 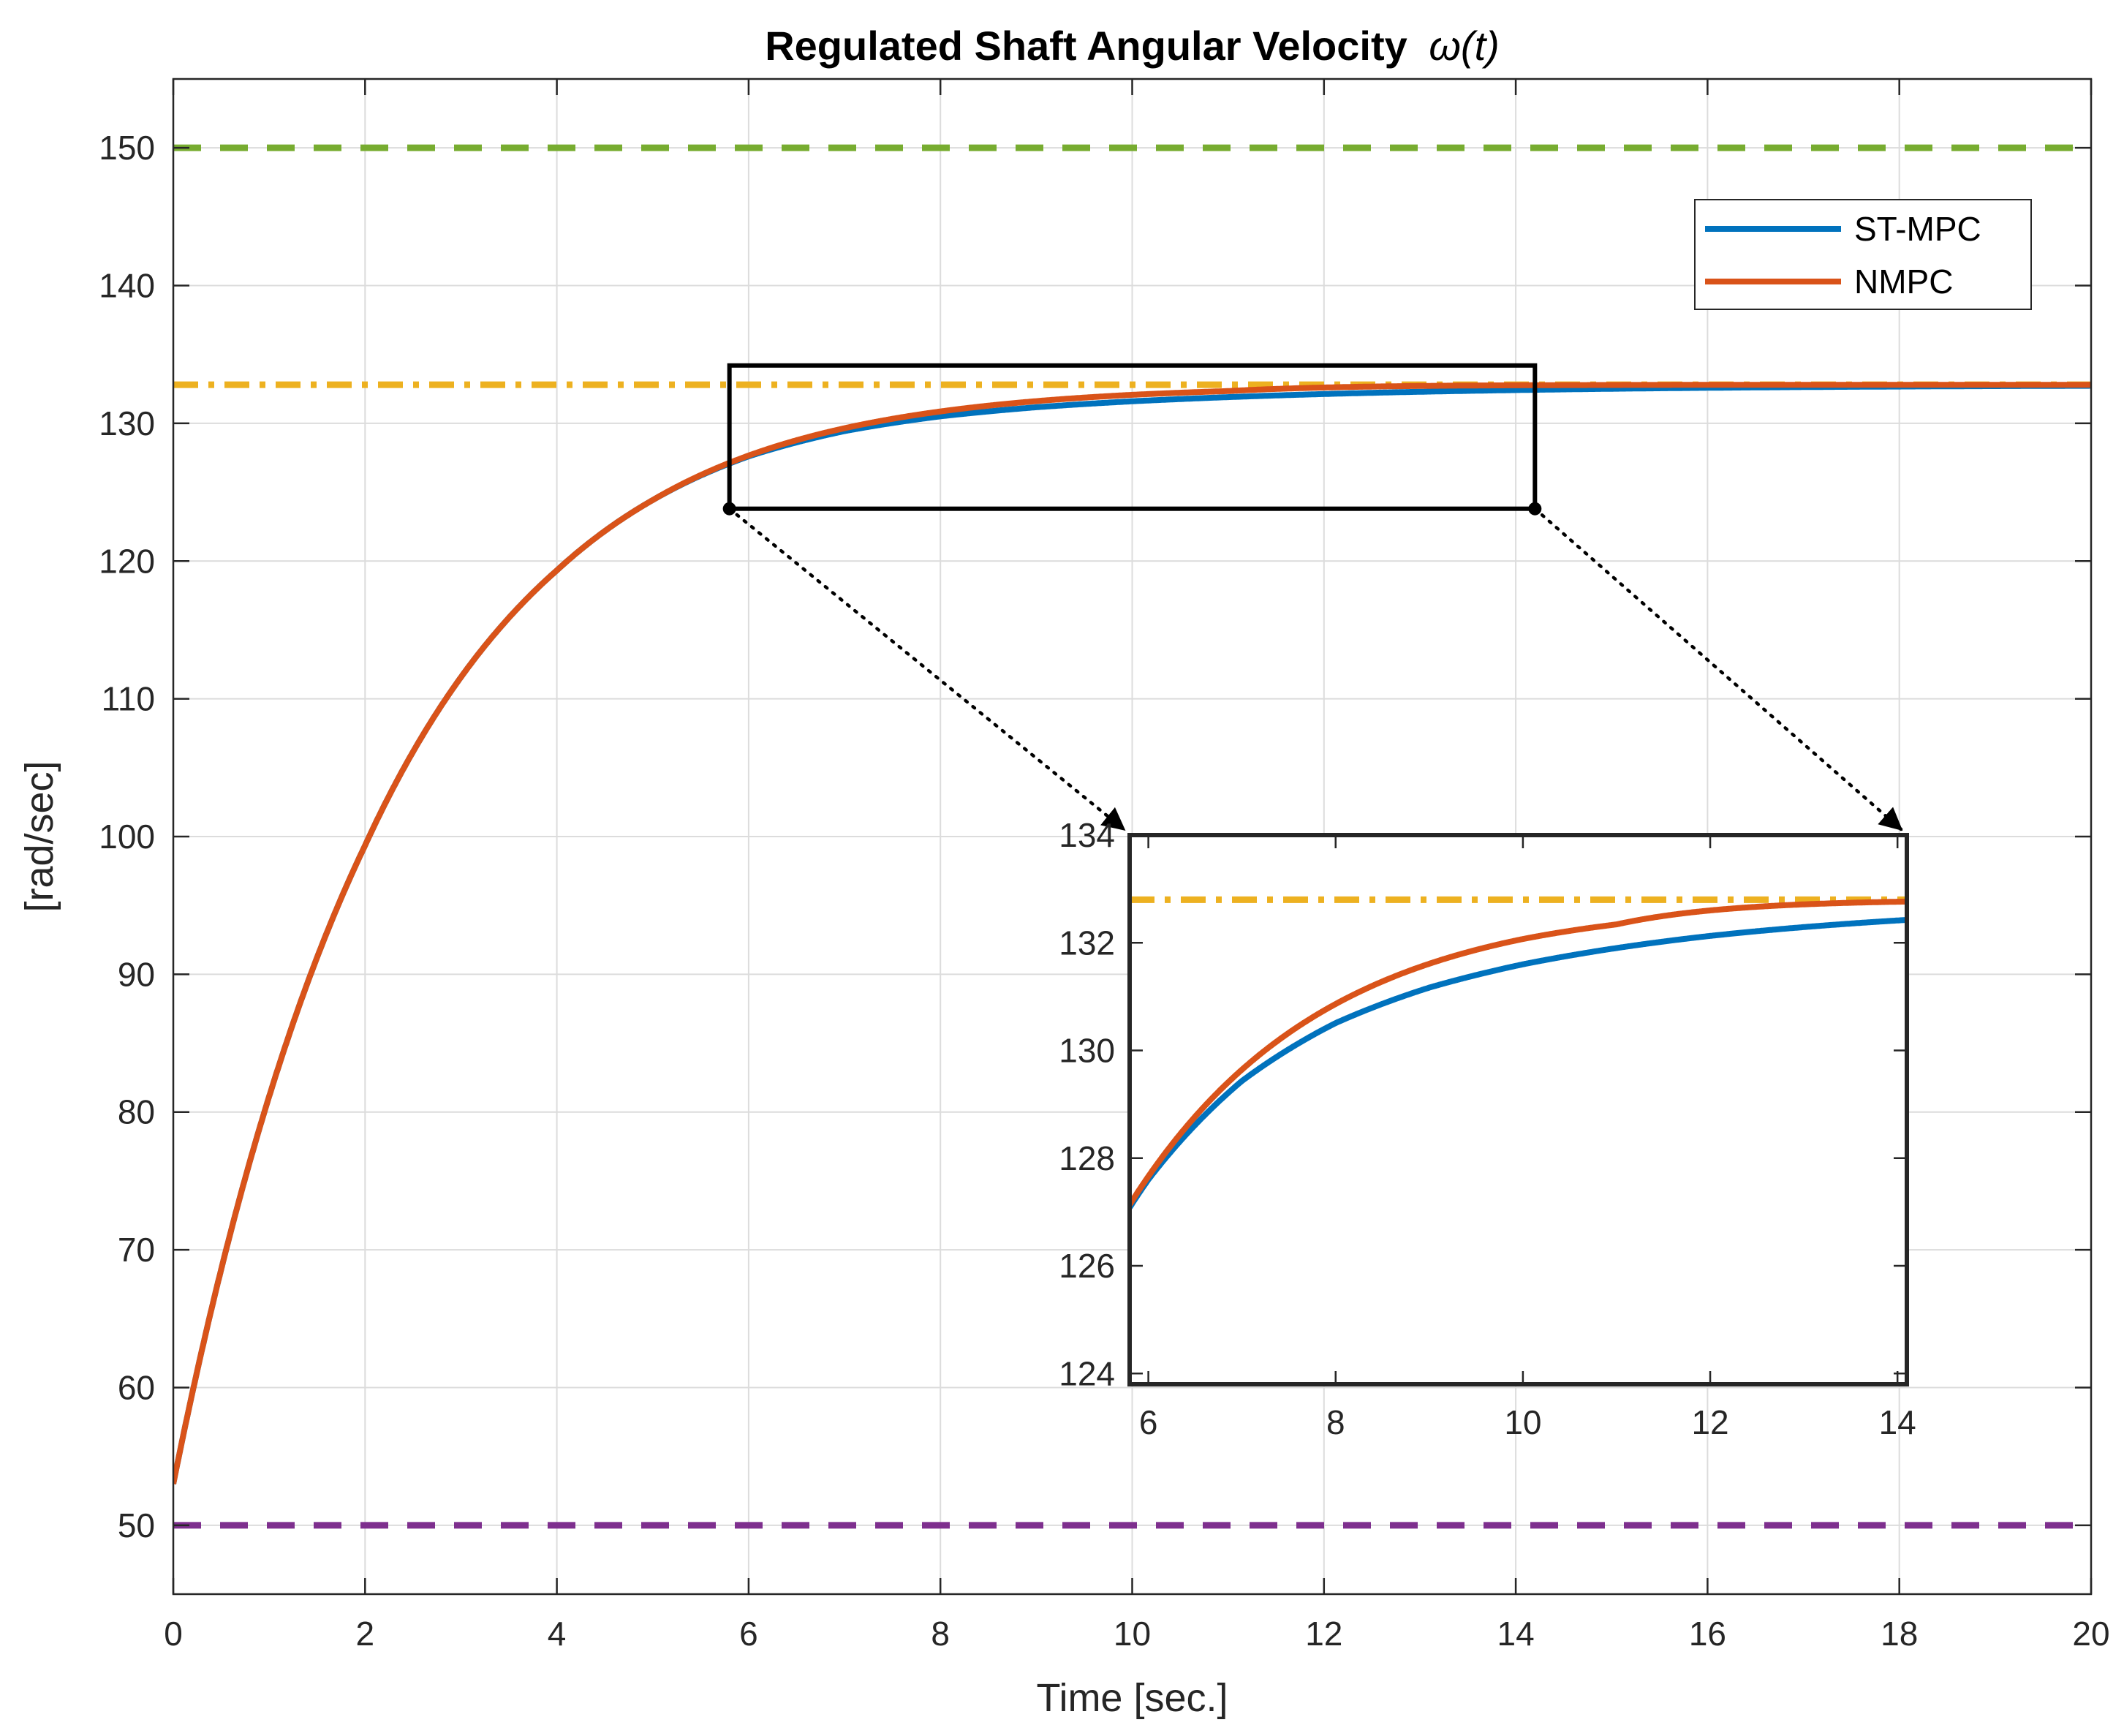 What do you see at coordinates (365, 1634) in the screenshot?
I see `x-tick-label: 2` at bounding box center [365, 1634].